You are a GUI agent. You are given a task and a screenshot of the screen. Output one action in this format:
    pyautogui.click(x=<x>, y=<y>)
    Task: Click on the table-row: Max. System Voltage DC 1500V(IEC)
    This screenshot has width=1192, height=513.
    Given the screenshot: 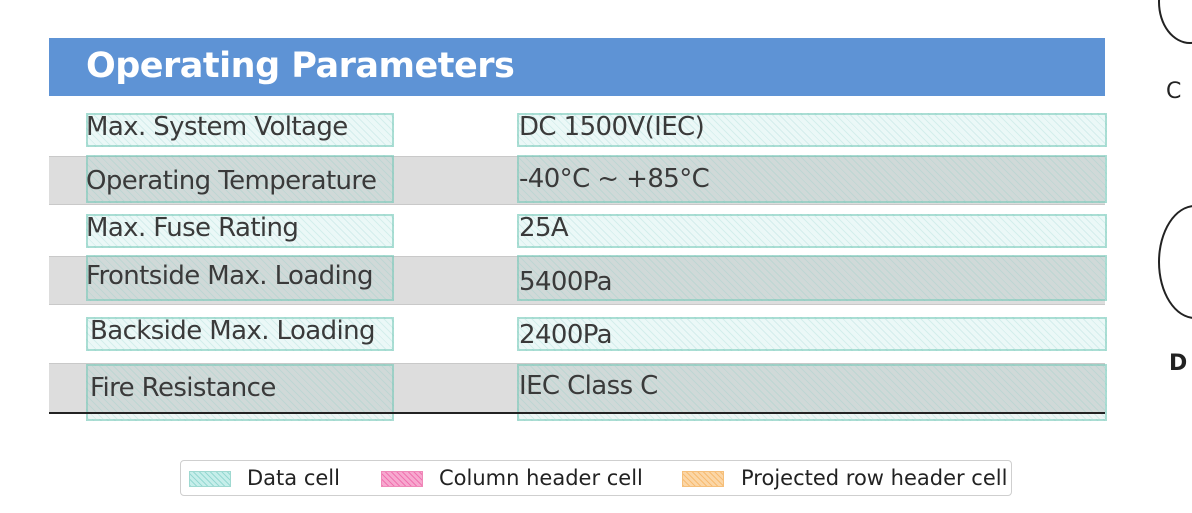 What is the action you would take?
    pyautogui.click(x=578, y=130)
    